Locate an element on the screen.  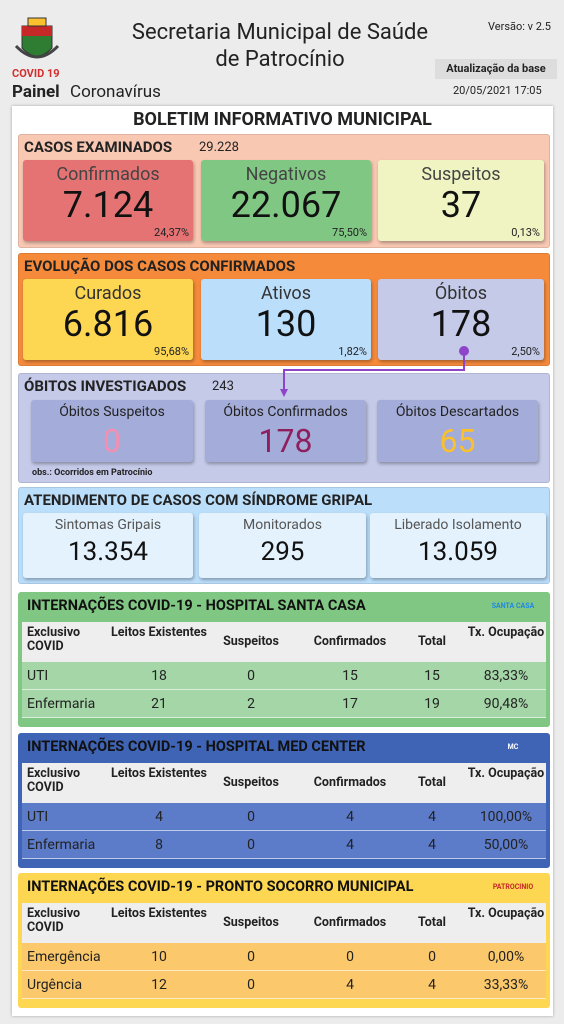
table-cell: Emergência is located at coordinates (64, 957).